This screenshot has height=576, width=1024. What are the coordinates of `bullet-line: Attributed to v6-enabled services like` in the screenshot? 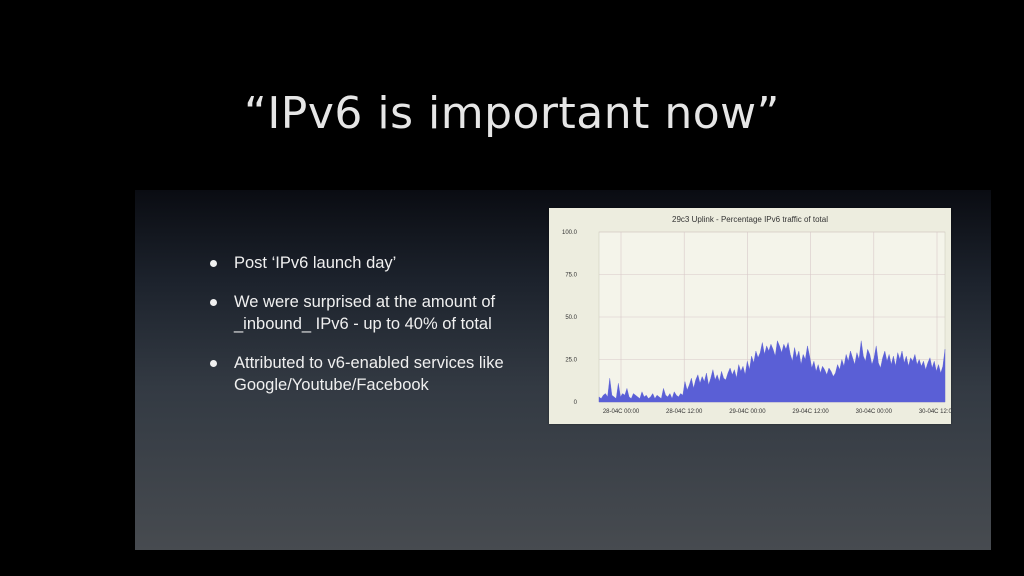 It's located at (369, 363).